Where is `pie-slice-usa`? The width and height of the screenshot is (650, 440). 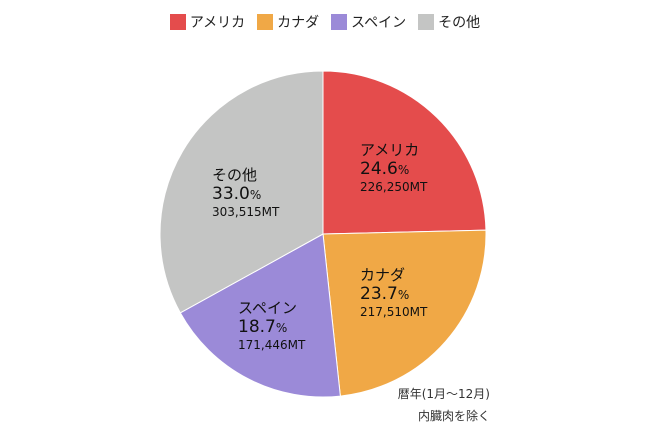 pie-slice-usa is located at coordinates (404, 152).